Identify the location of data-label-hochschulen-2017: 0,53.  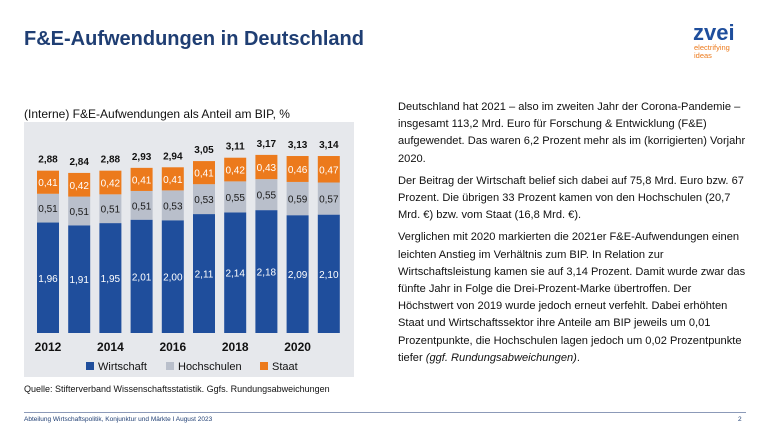
(204, 200).